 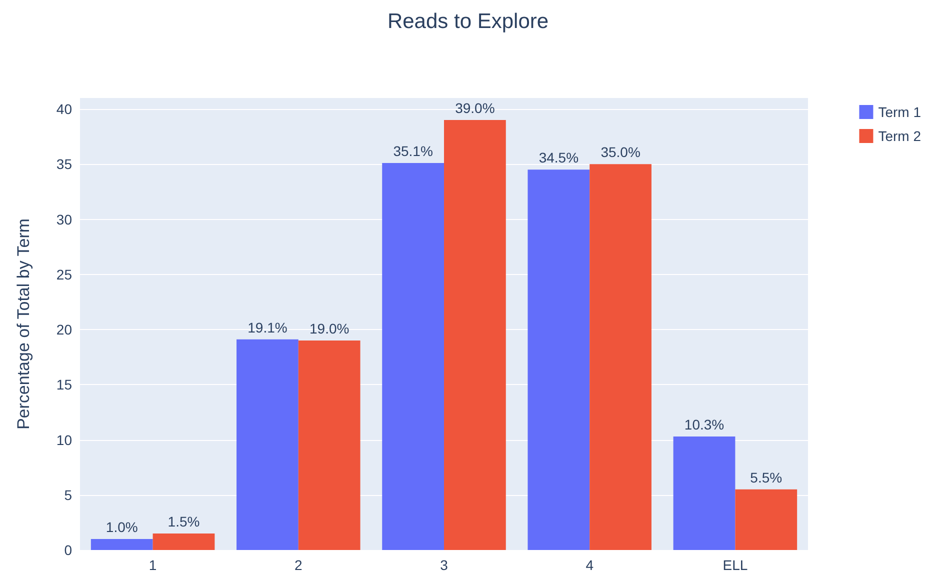 What do you see at coordinates (704, 424) in the screenshot?
I see `data-label: 10.3%` at bounding box center [704, 424].